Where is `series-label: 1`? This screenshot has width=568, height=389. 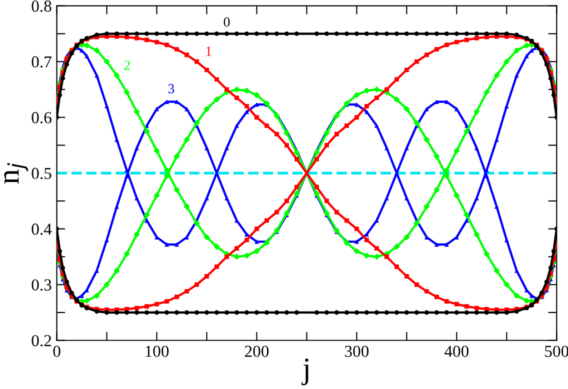 series-label: 1 is located at coordinates (209, 51).